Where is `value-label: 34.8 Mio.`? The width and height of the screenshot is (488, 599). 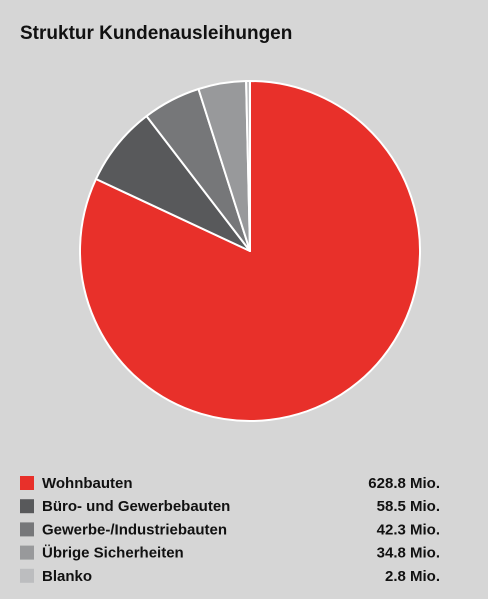
value-label: 34.8 Mio. is located at coordinates (408, 553).